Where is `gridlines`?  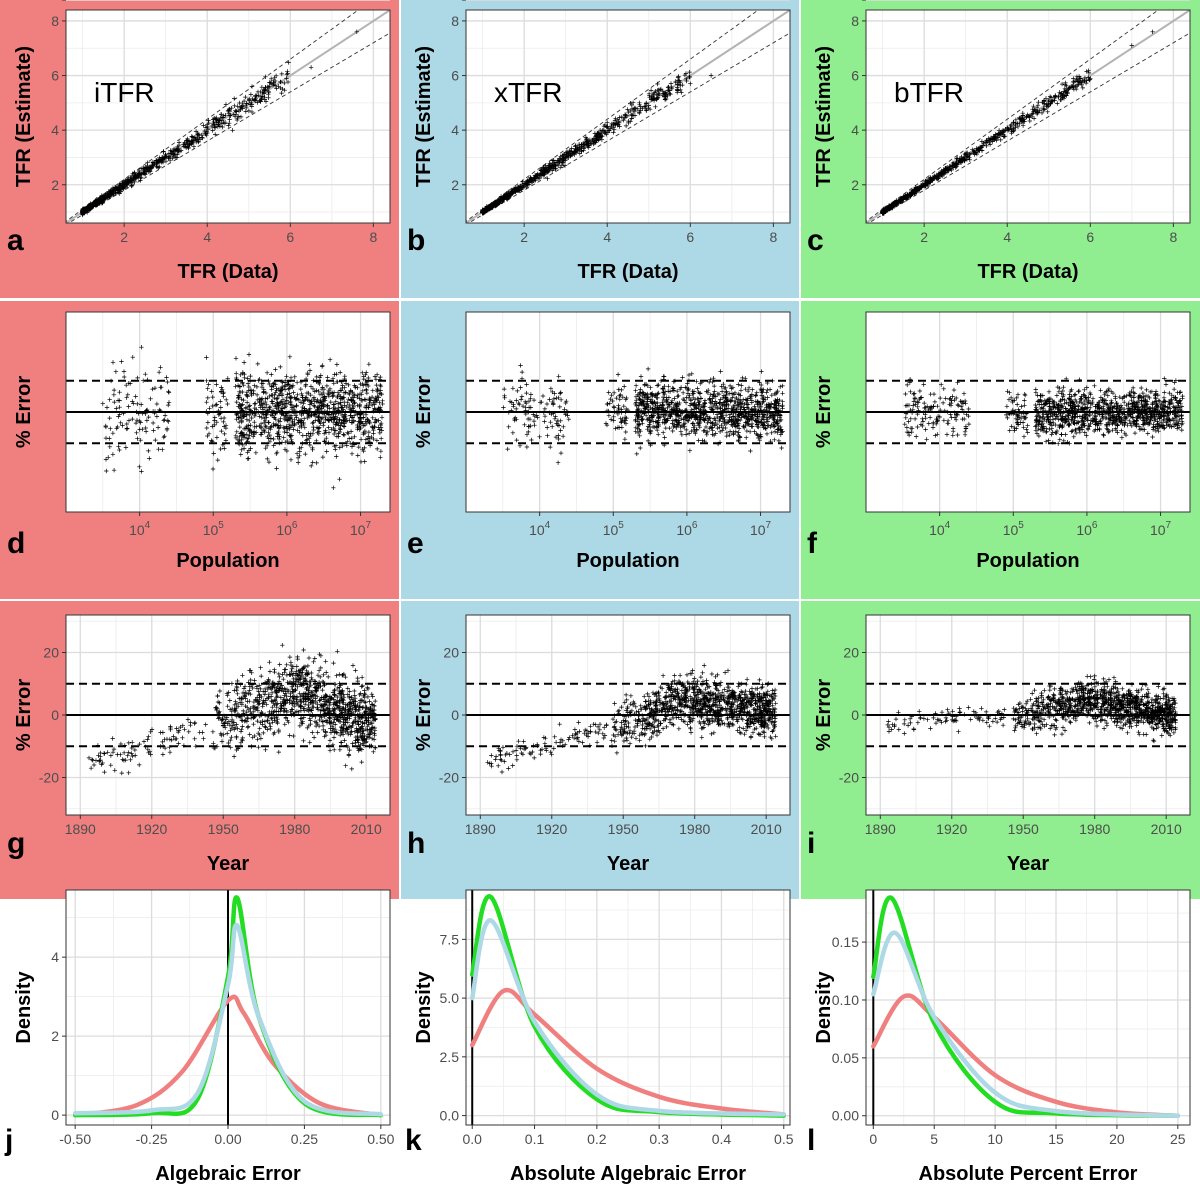 gridlines is located at coordinates (1028, 116).